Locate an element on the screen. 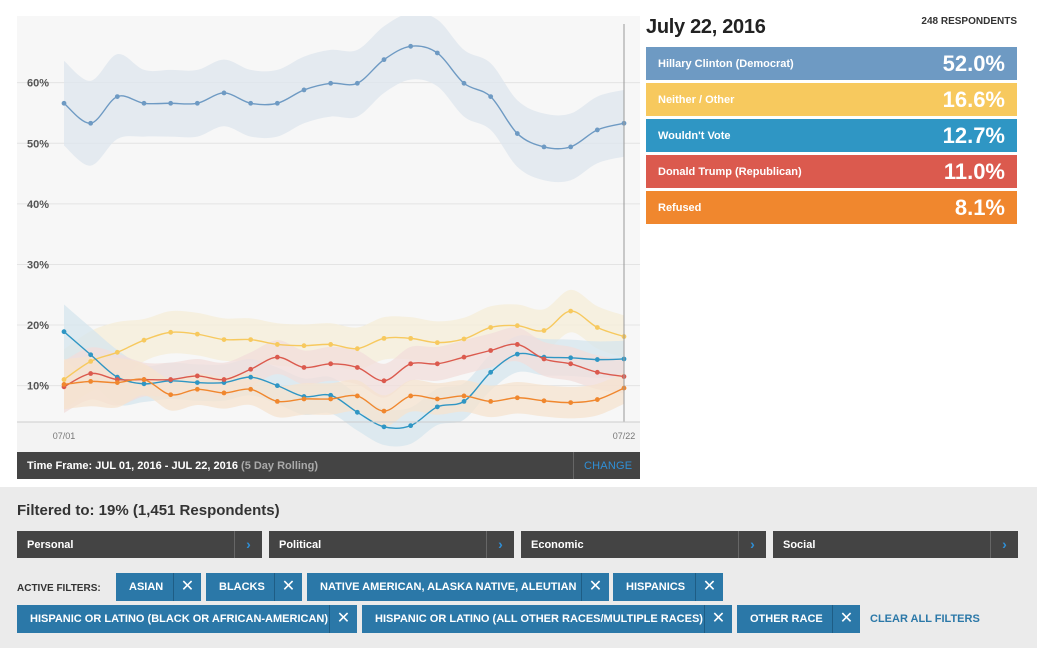 This screenshot has width=1037, height=648. filter-chip-other-race: OTHER RACE ✕ is located at coordinates (798, 619).